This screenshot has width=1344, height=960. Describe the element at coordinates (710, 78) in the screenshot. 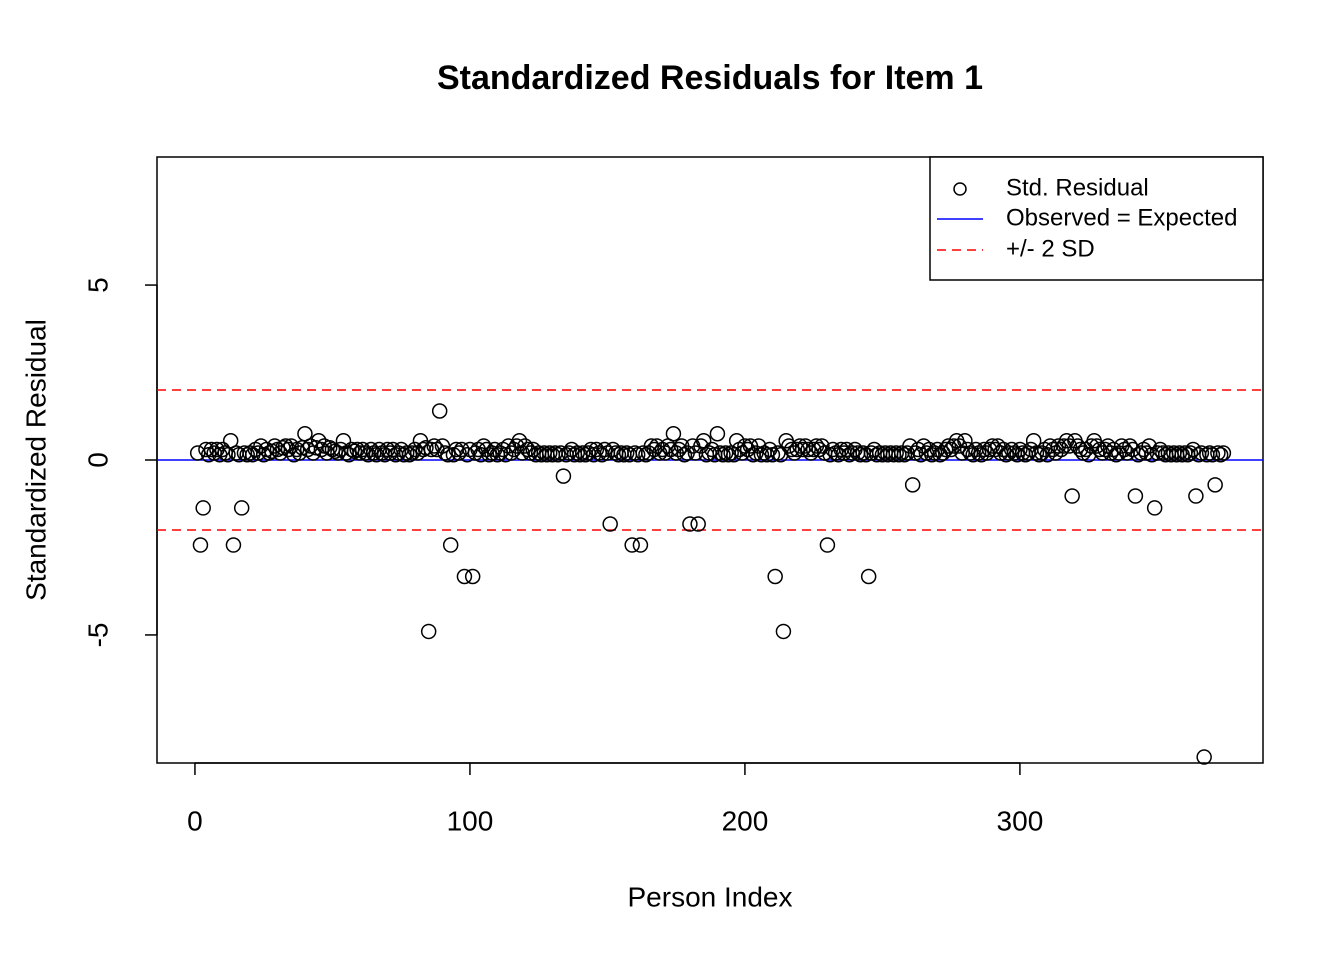

I see `chart-title: Standardized Residuals for Item 1` at that location.